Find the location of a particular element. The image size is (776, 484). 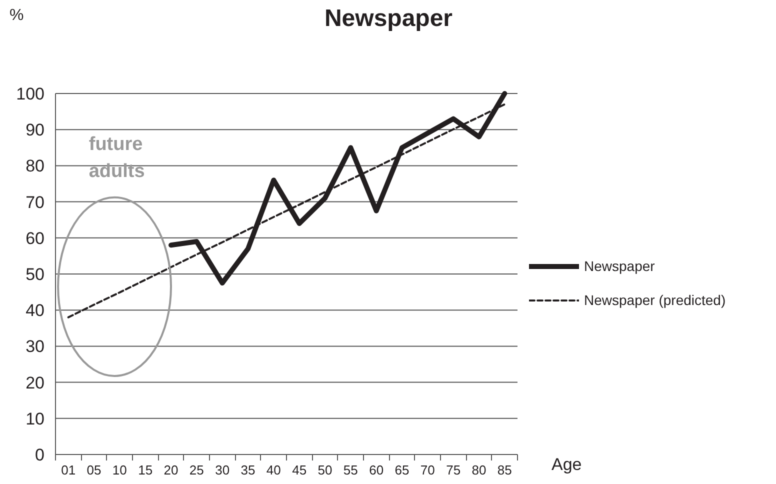

y-tick-label: 40 is located at coordinates (35, 310).